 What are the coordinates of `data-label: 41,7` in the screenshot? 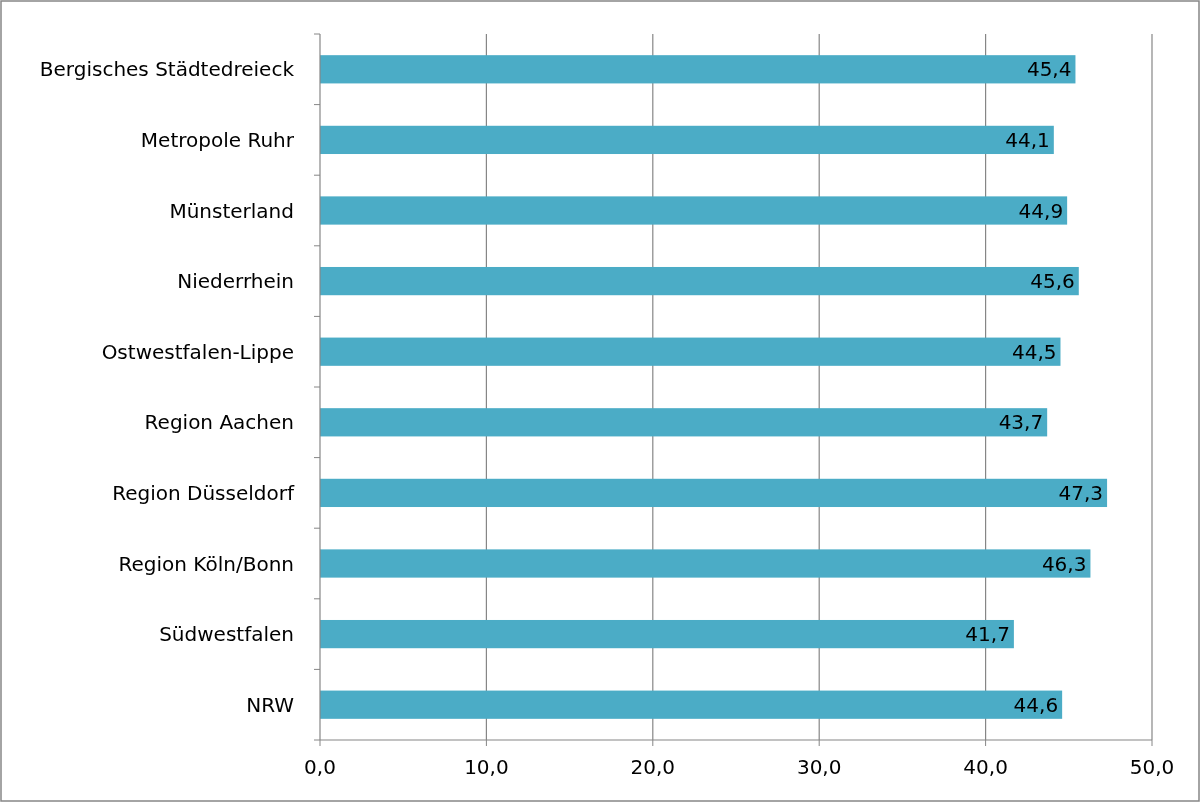 It's located at (987, 634).